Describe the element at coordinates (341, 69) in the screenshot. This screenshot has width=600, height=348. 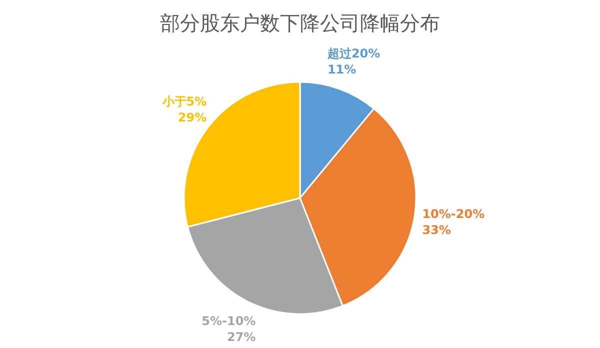
I see `data-label: 11%` at that location.